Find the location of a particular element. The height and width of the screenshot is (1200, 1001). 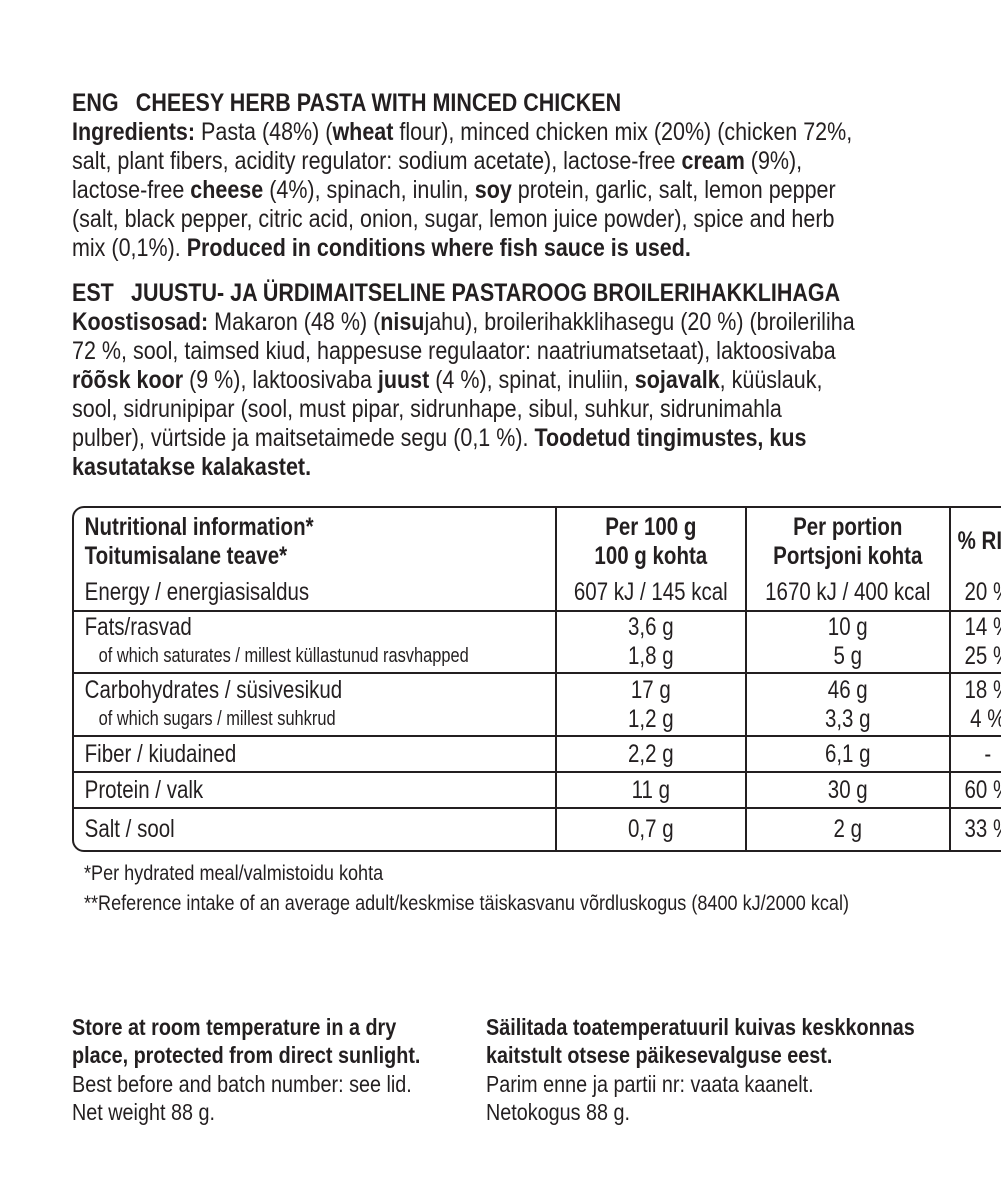

nutrition-cell-per100: 11 g is located at coordinates (652, 791).